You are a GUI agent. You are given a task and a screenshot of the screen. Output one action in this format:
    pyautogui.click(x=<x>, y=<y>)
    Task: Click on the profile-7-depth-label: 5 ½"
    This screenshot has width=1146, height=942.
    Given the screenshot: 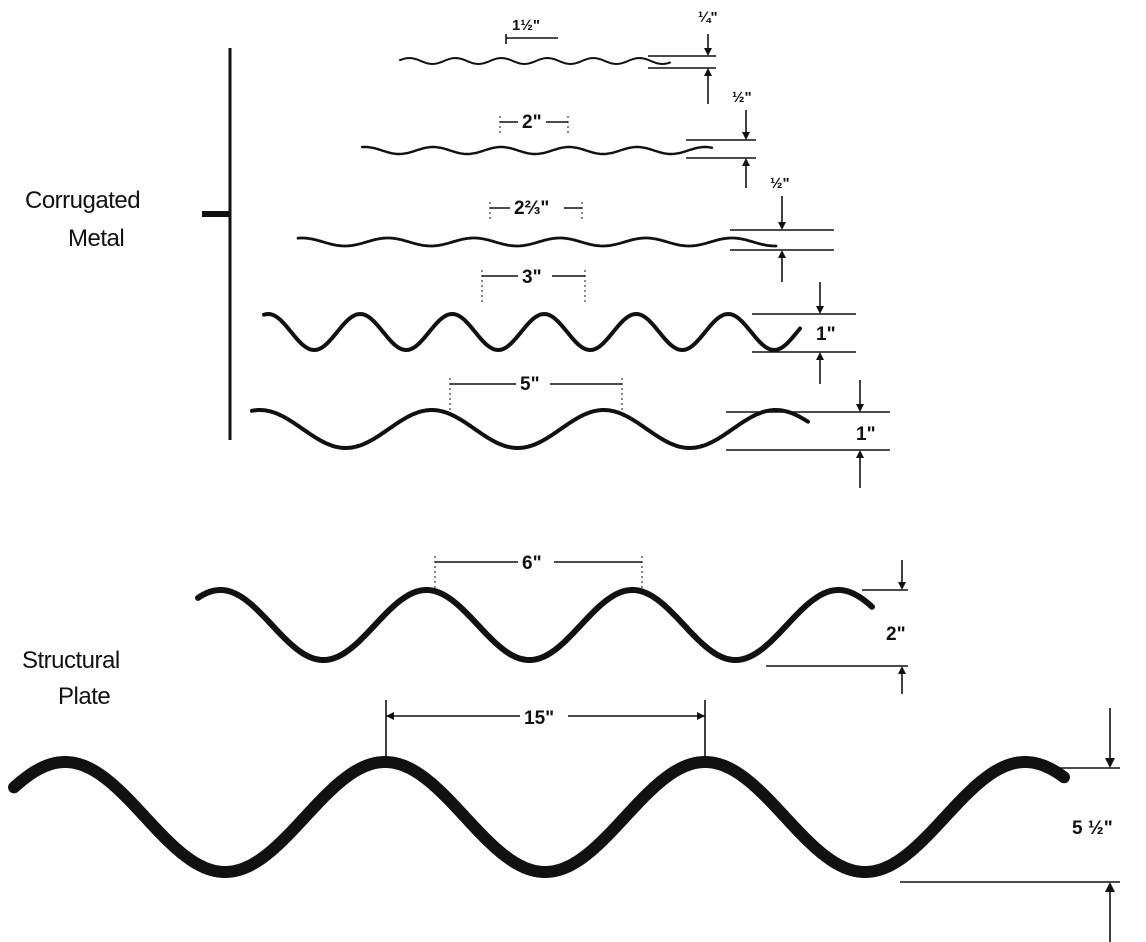 What is the action you would take?
    pyautogui.click(x=1092, y=828)
    